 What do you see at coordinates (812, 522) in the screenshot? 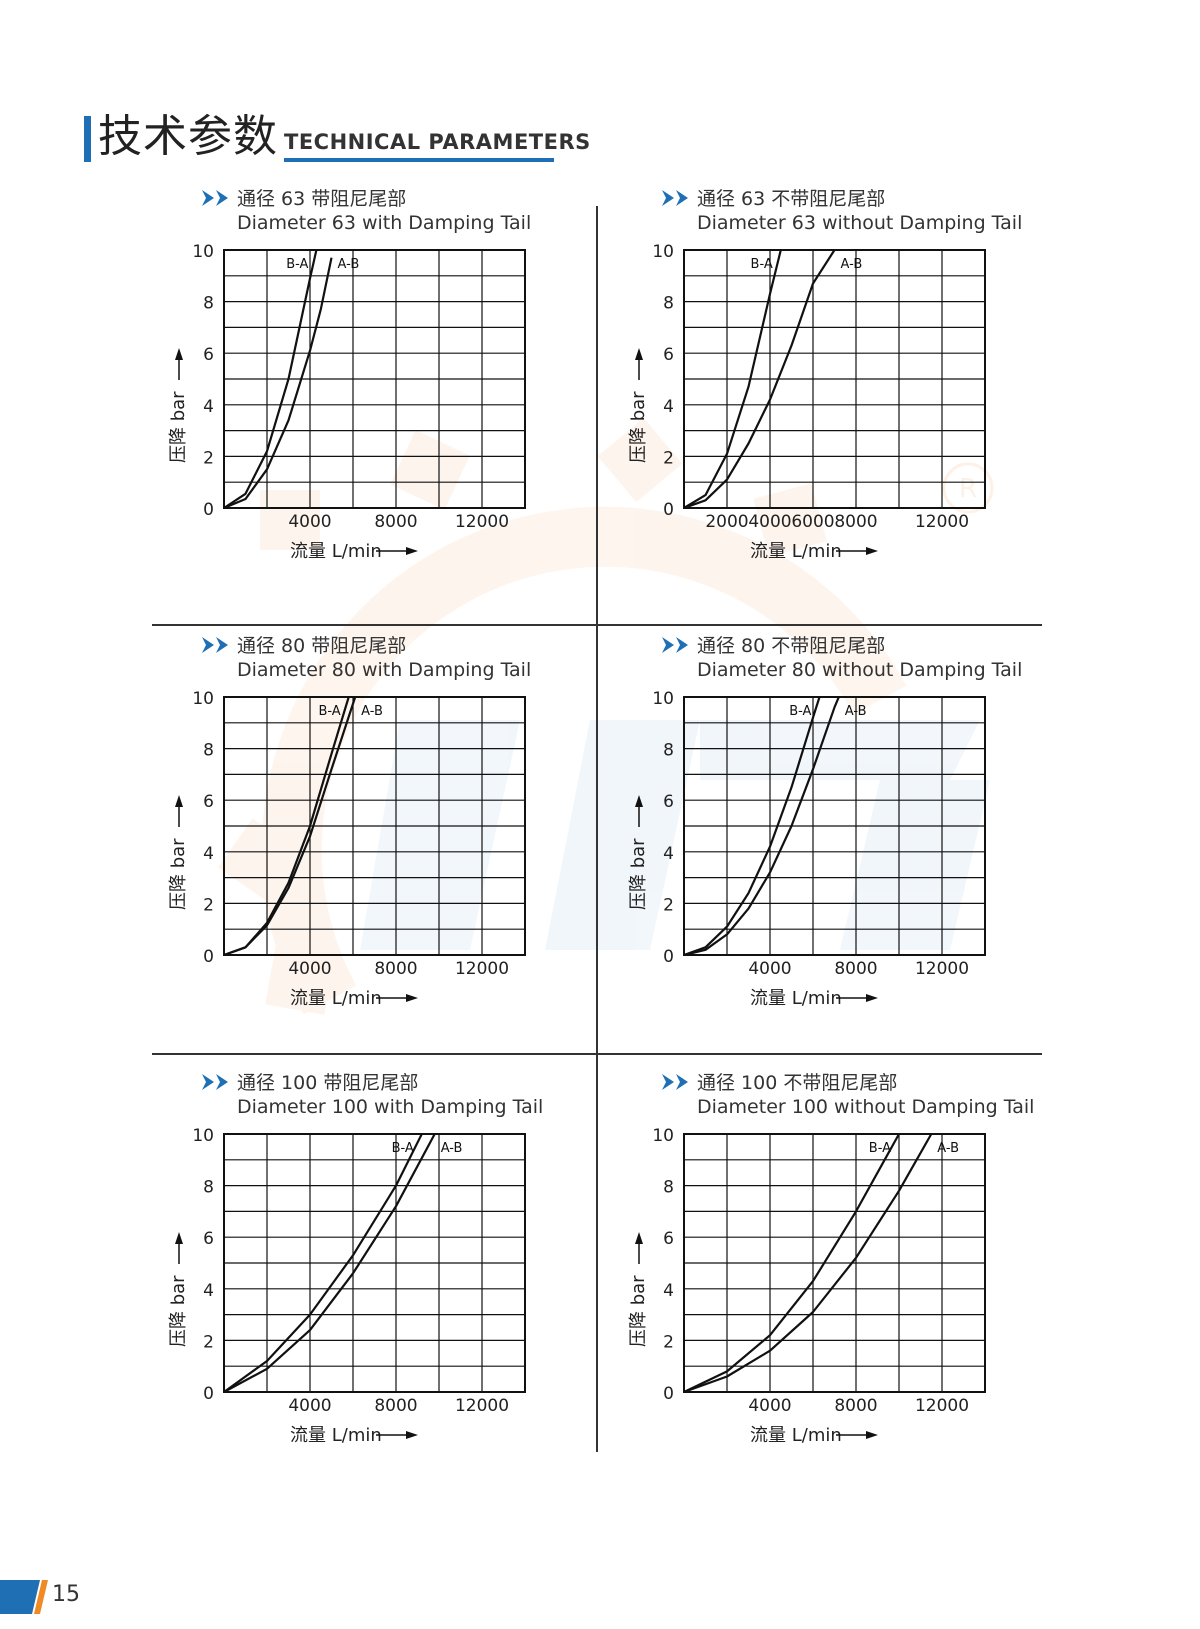
I see `x-tick-label: 6000` at bounding box center [812, 522].